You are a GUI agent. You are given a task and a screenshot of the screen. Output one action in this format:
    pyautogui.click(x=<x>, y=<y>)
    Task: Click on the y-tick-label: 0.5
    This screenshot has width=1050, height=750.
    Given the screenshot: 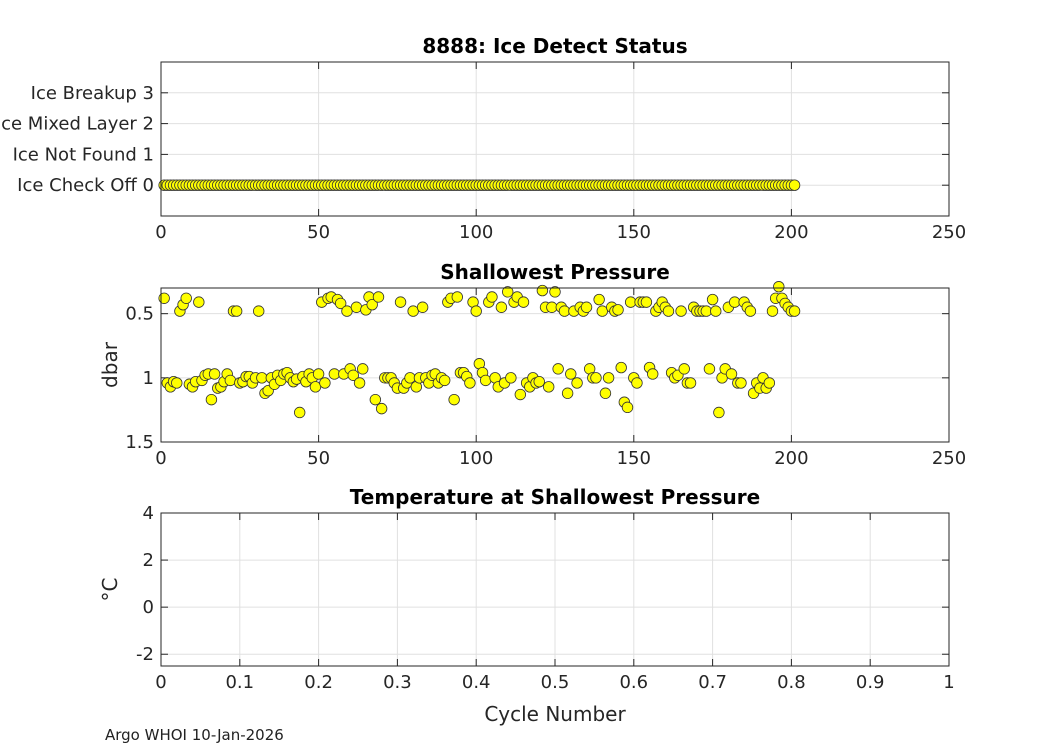 What is the action you would take?
    pyautogui.click(x=139, y=314)
    